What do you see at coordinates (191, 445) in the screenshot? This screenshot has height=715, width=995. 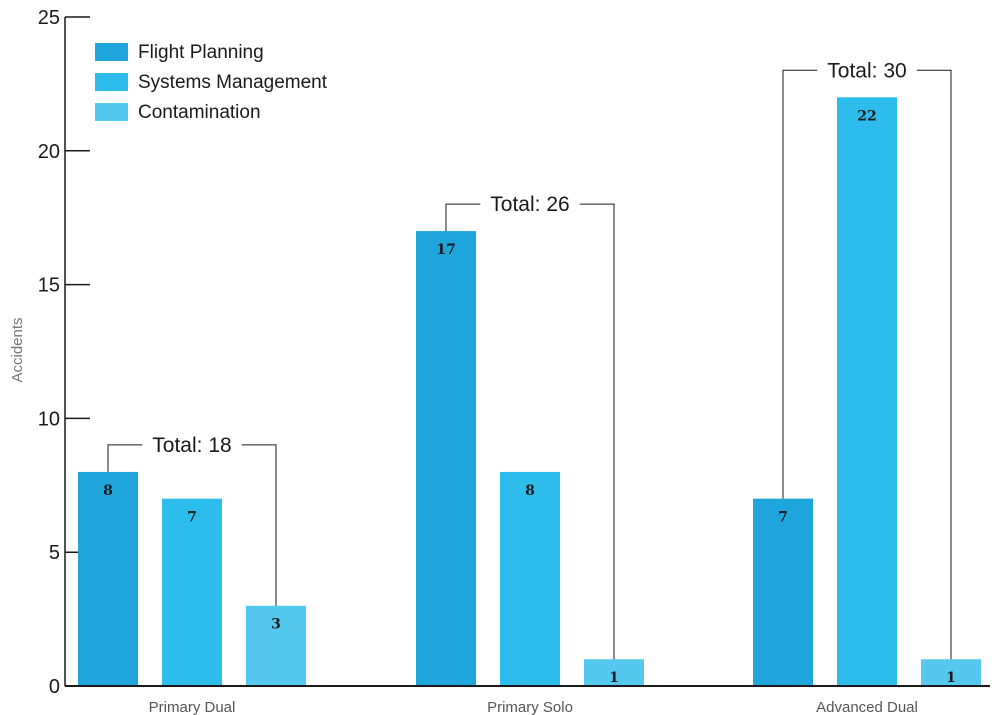 I see `total-label-0: Total: 18` at bounding box center [191, 445].